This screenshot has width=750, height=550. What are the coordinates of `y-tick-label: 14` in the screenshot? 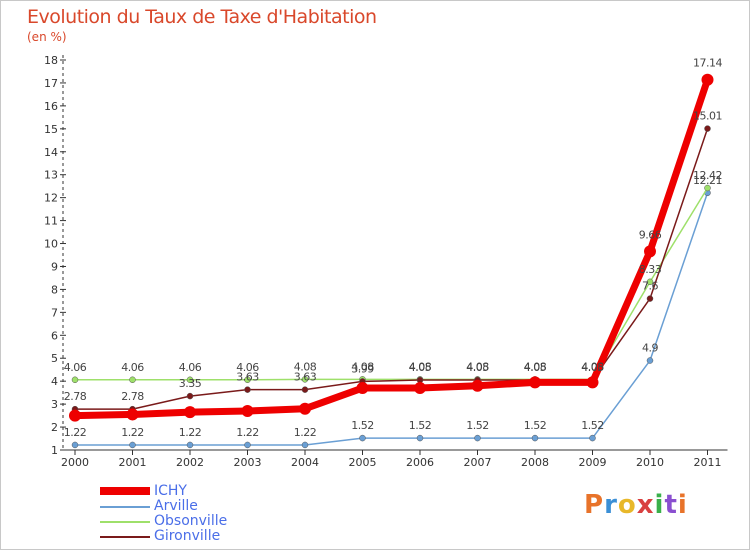 It's located at (51, 152).